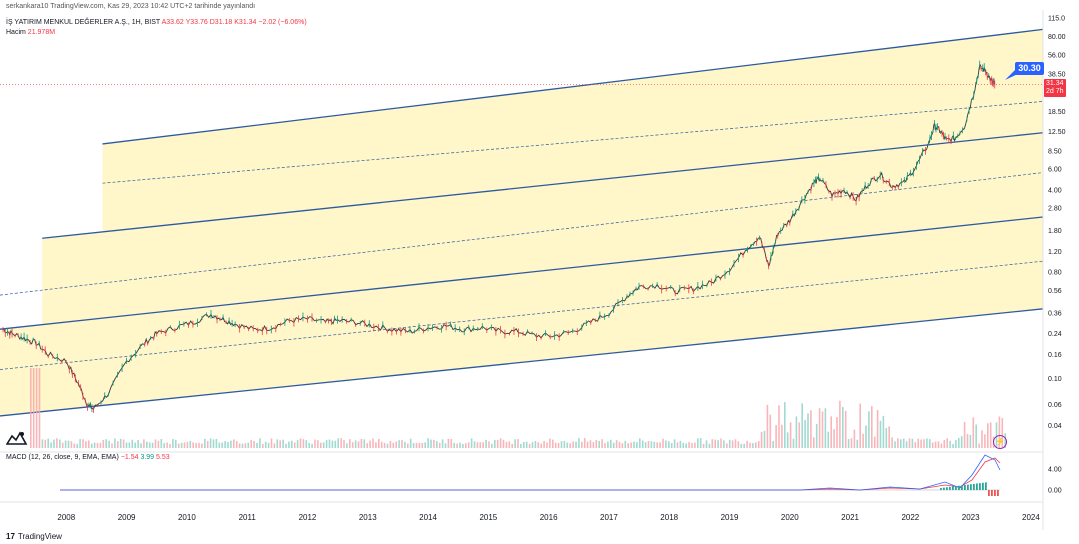 The width and height of the screenshot is (1079, 544). I want to click on y-tick-12: 1.20, so click(1055, 252).